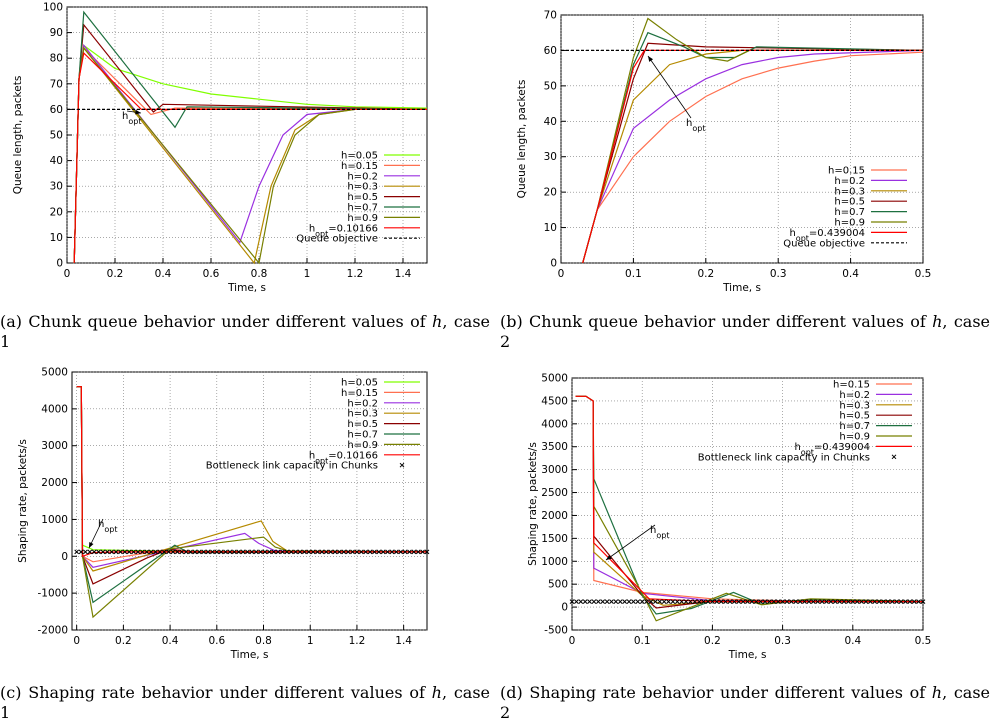 This screenshot has height=725, width=999. I want to click on y-tick-label: -1000, so click(52, 594).